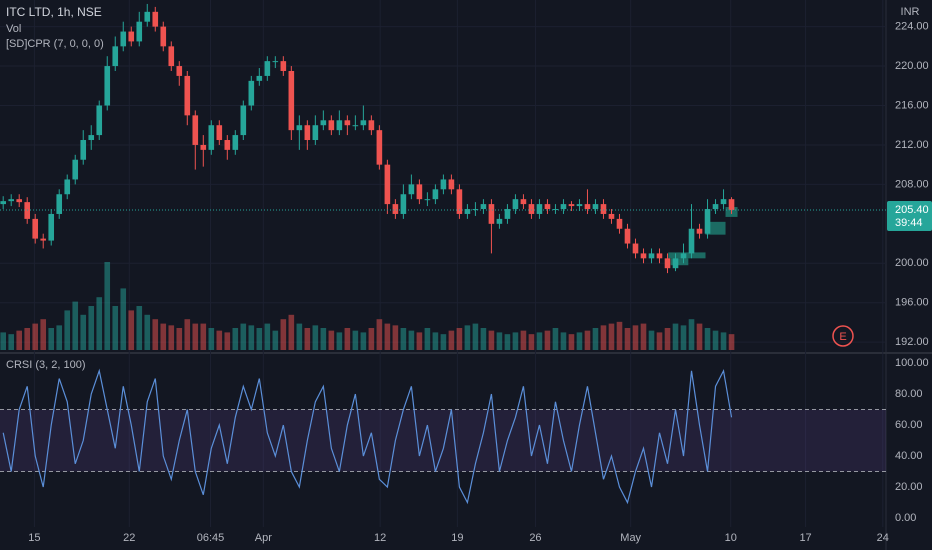 This screenshot has width=932, height=550. I want to click on y-tick-label: 200.00, so click(912, 263).